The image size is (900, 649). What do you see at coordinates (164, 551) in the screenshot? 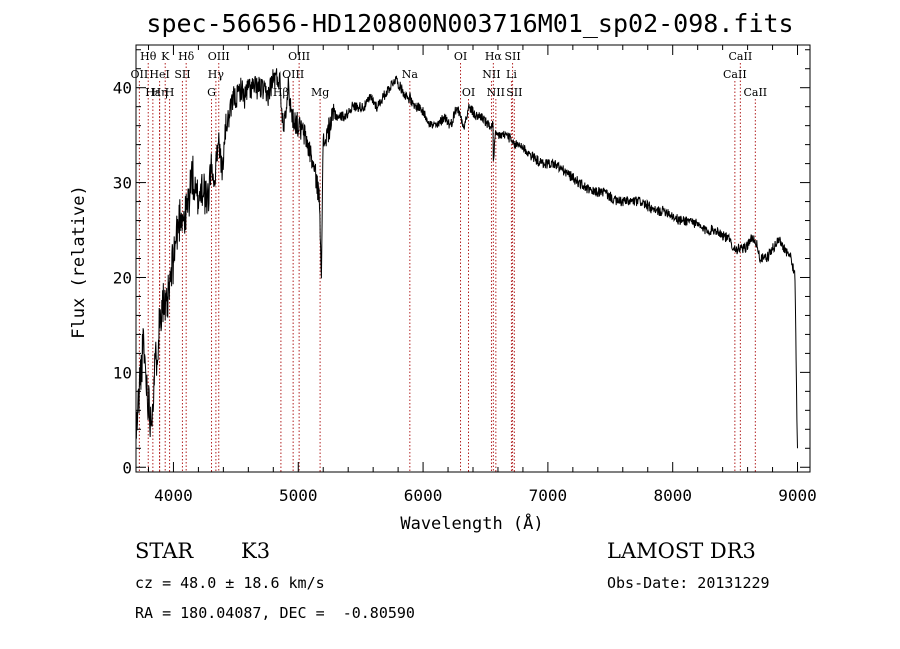
I see `object-class: STAR` at bounding box center [164, 551].